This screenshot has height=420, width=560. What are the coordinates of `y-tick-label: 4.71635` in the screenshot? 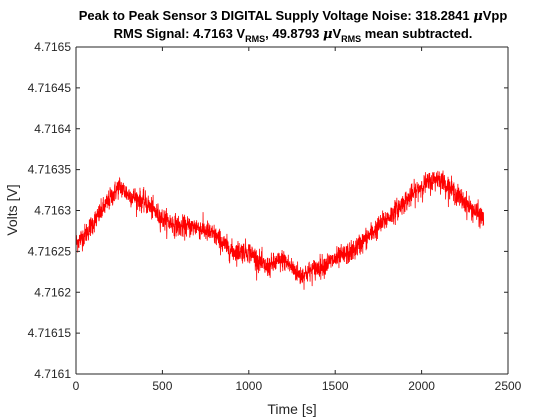 It's located at (50, 170).